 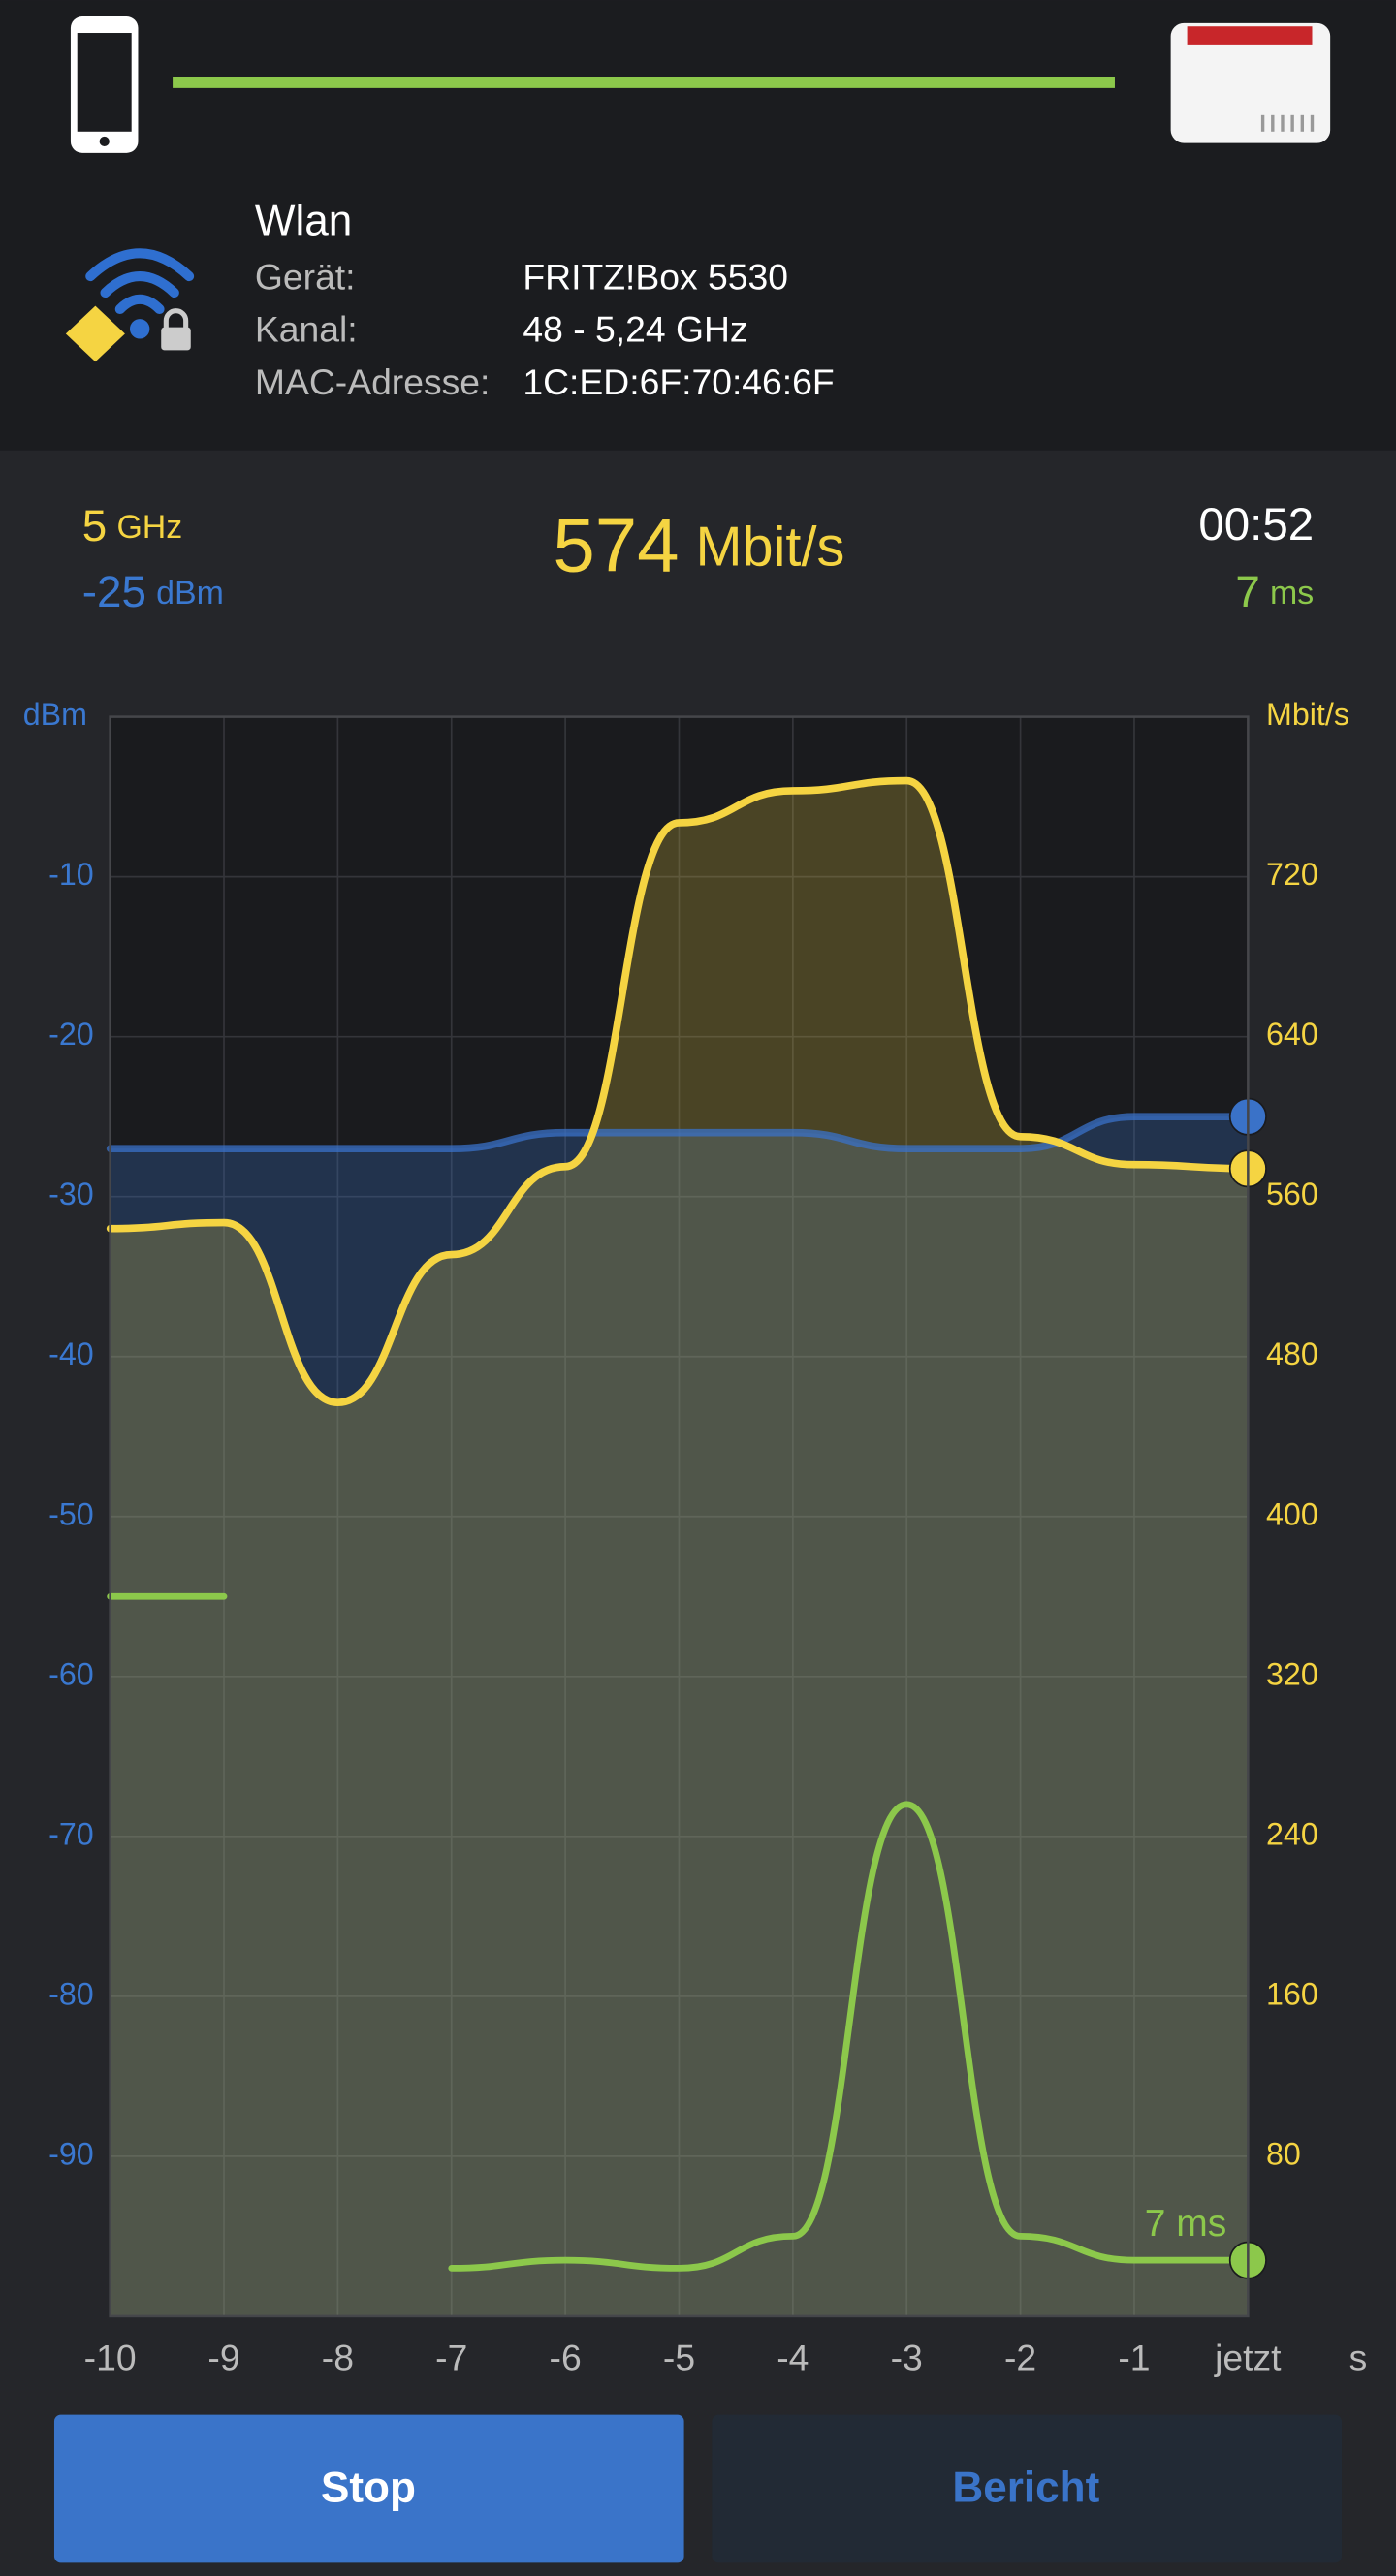 I want to click on x-tick-label: -5, so click(x=679, y=2358).